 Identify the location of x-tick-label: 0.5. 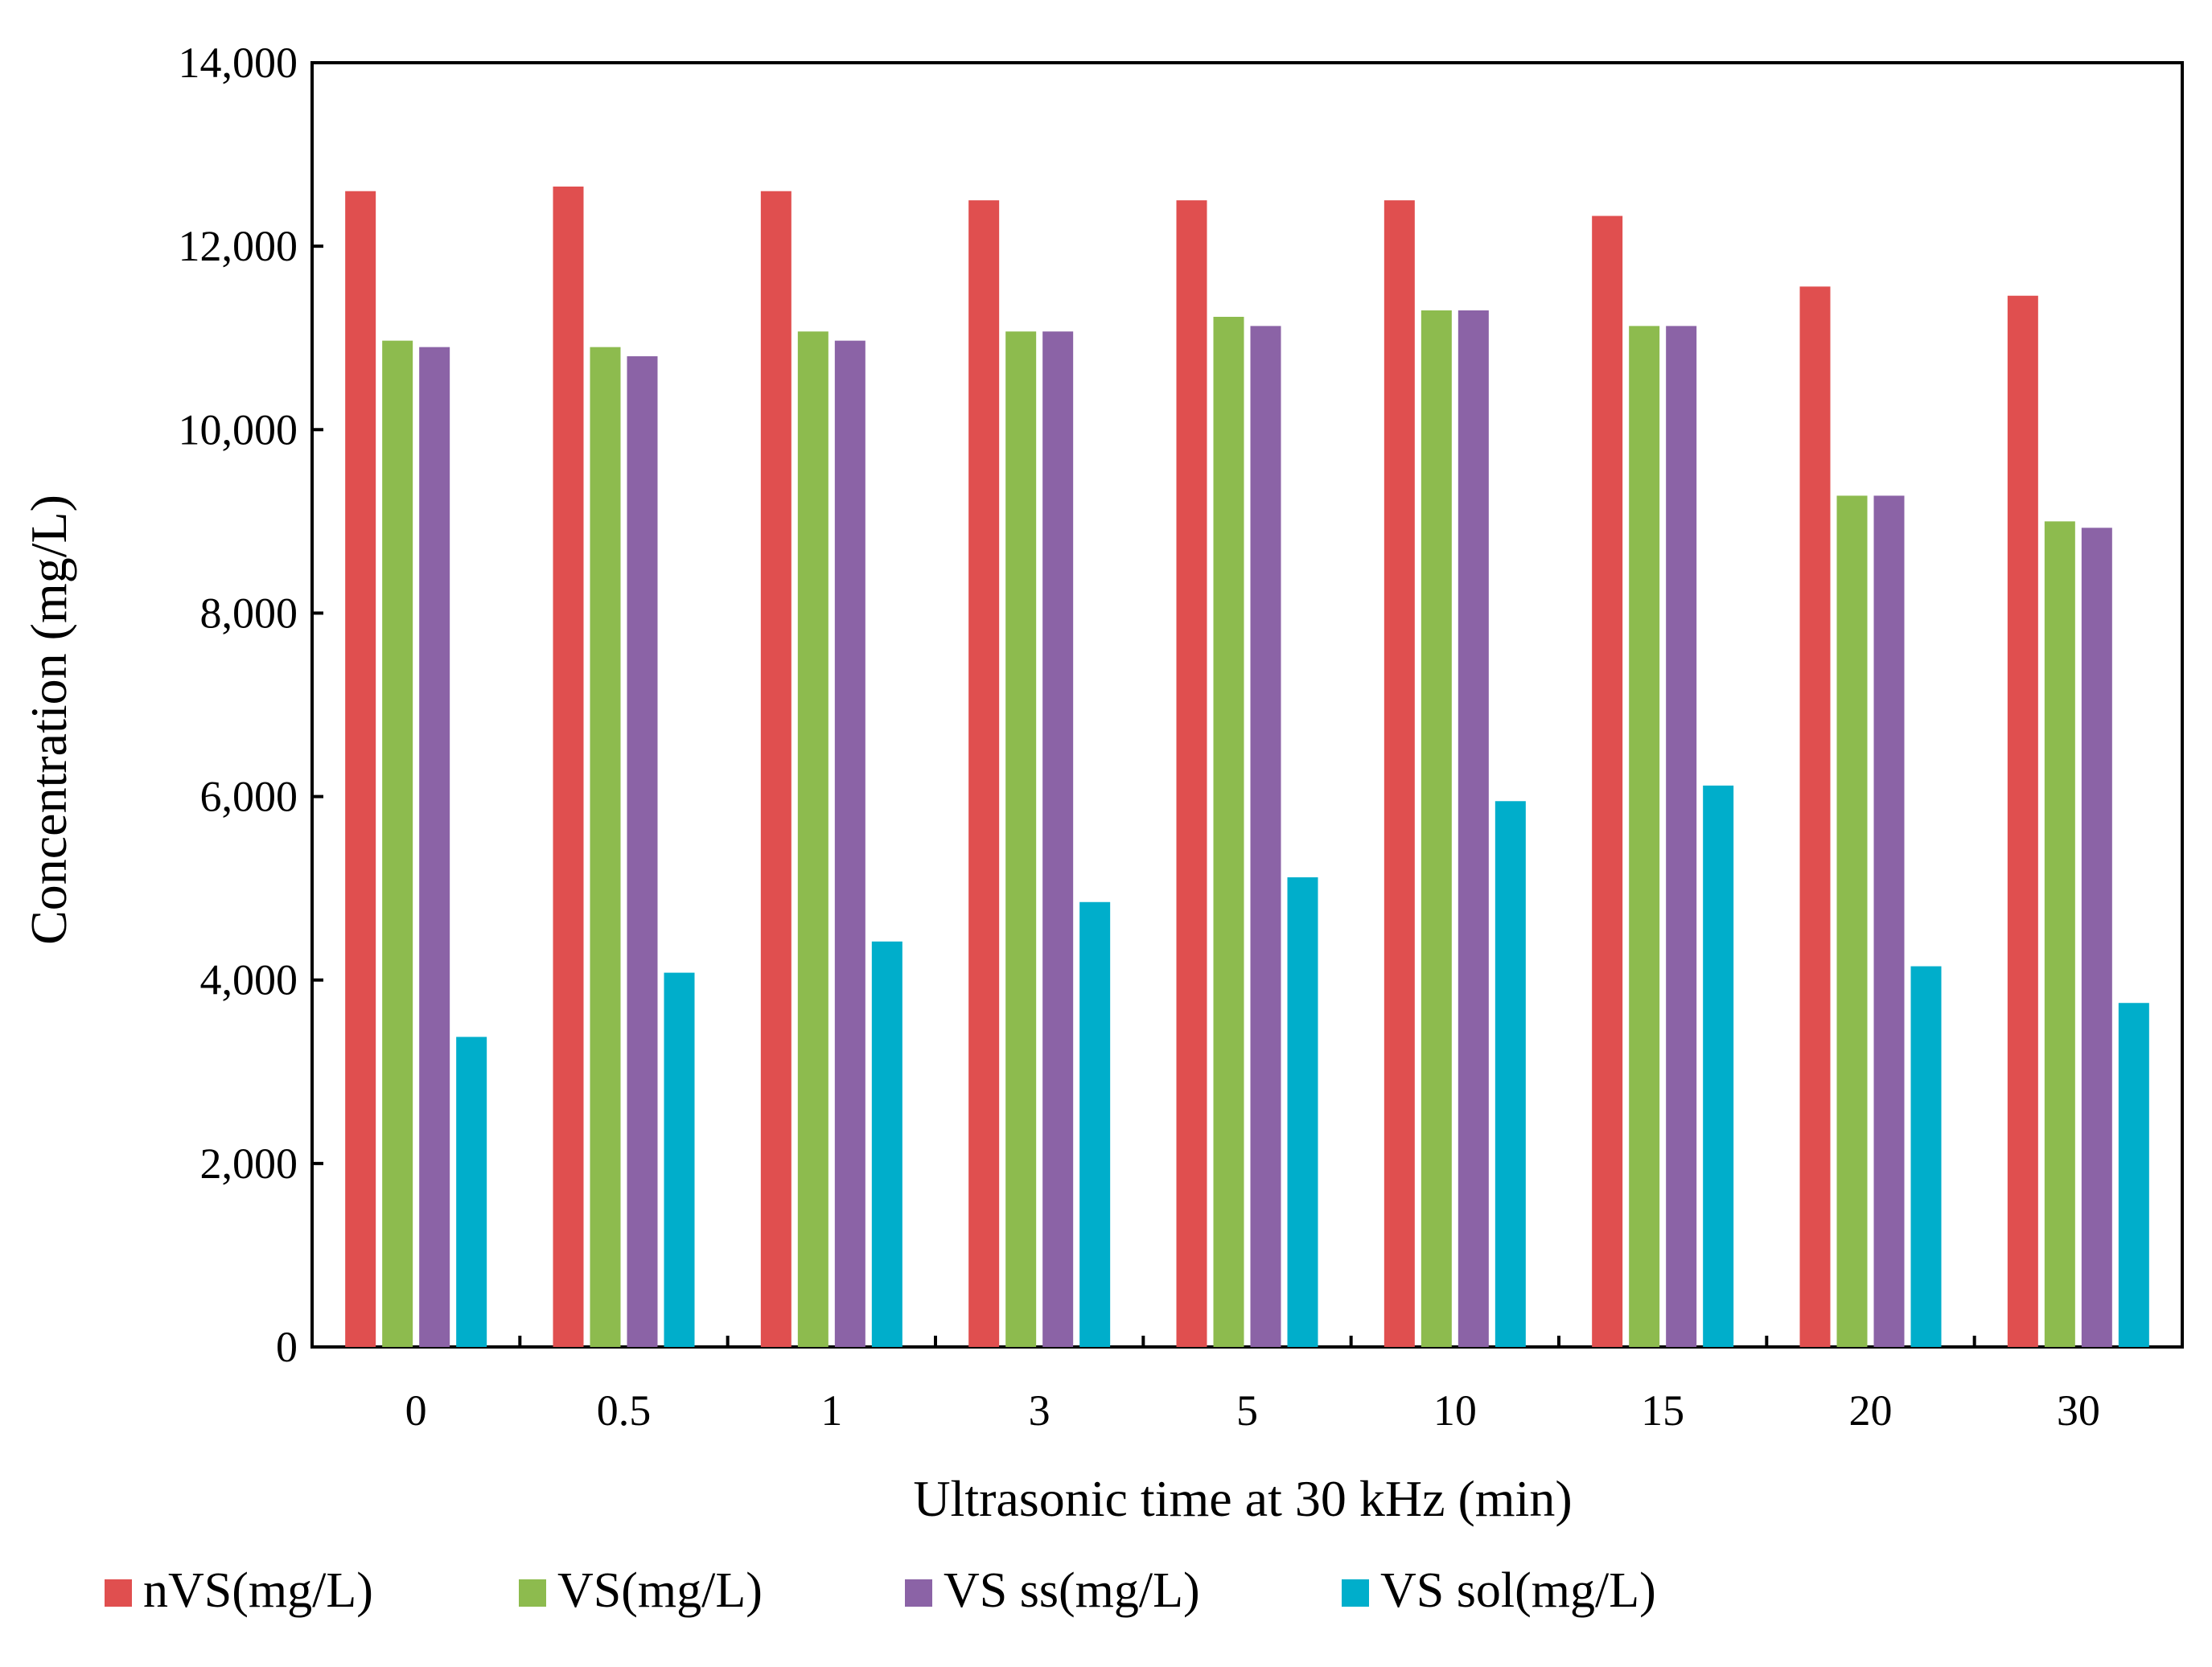
(624, 1410).